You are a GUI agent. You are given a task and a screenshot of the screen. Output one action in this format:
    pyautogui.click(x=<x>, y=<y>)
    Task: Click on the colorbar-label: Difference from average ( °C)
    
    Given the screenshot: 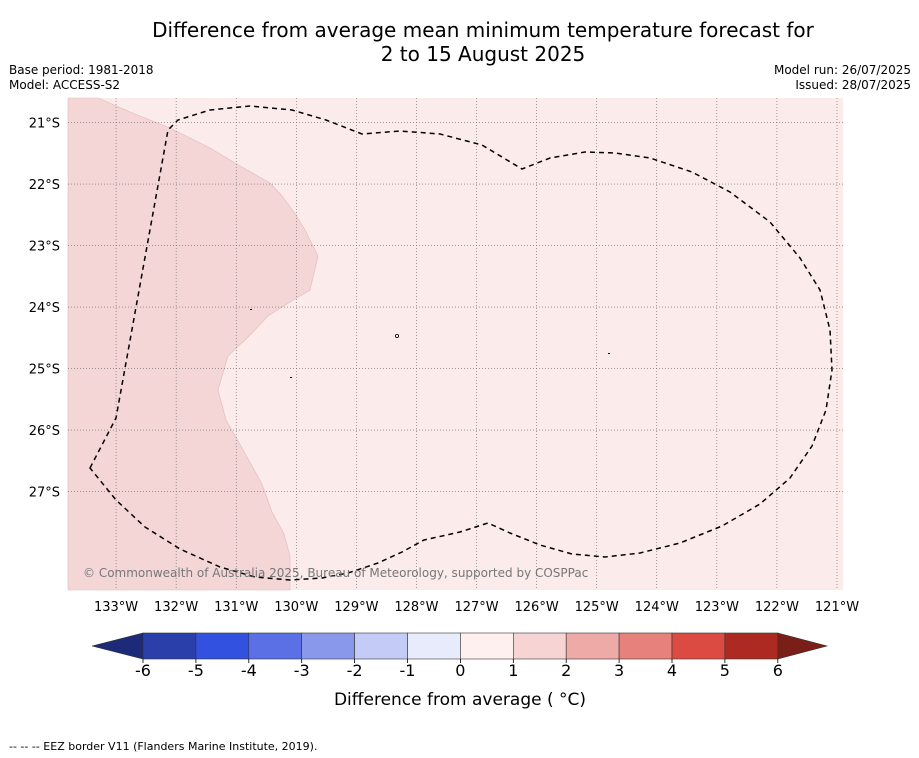 What is the action you would take?
    pyautogui.click(x=460, y=700)
    